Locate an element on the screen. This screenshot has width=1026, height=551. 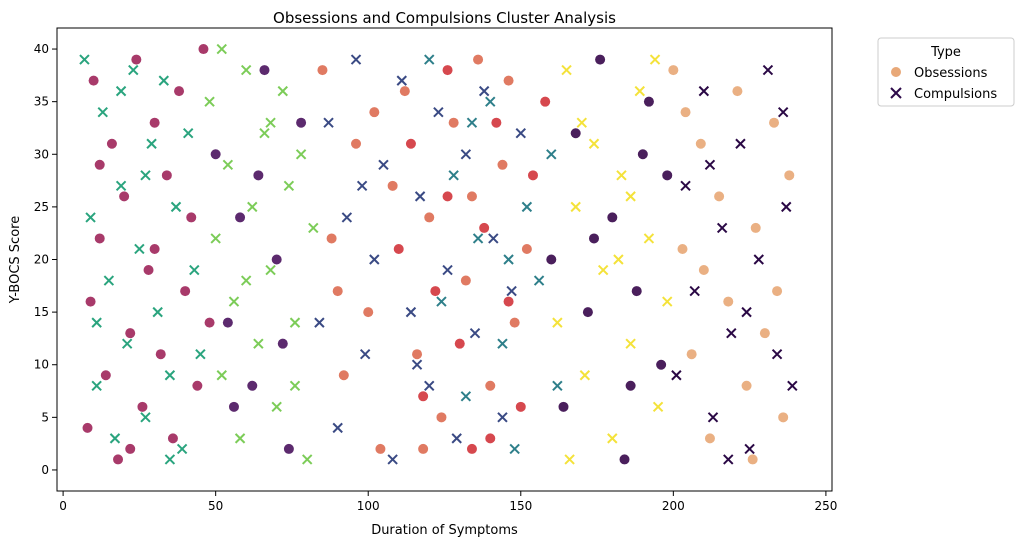
y-axis-label: Y-BOCS Score is located at coordinates (15, 260).